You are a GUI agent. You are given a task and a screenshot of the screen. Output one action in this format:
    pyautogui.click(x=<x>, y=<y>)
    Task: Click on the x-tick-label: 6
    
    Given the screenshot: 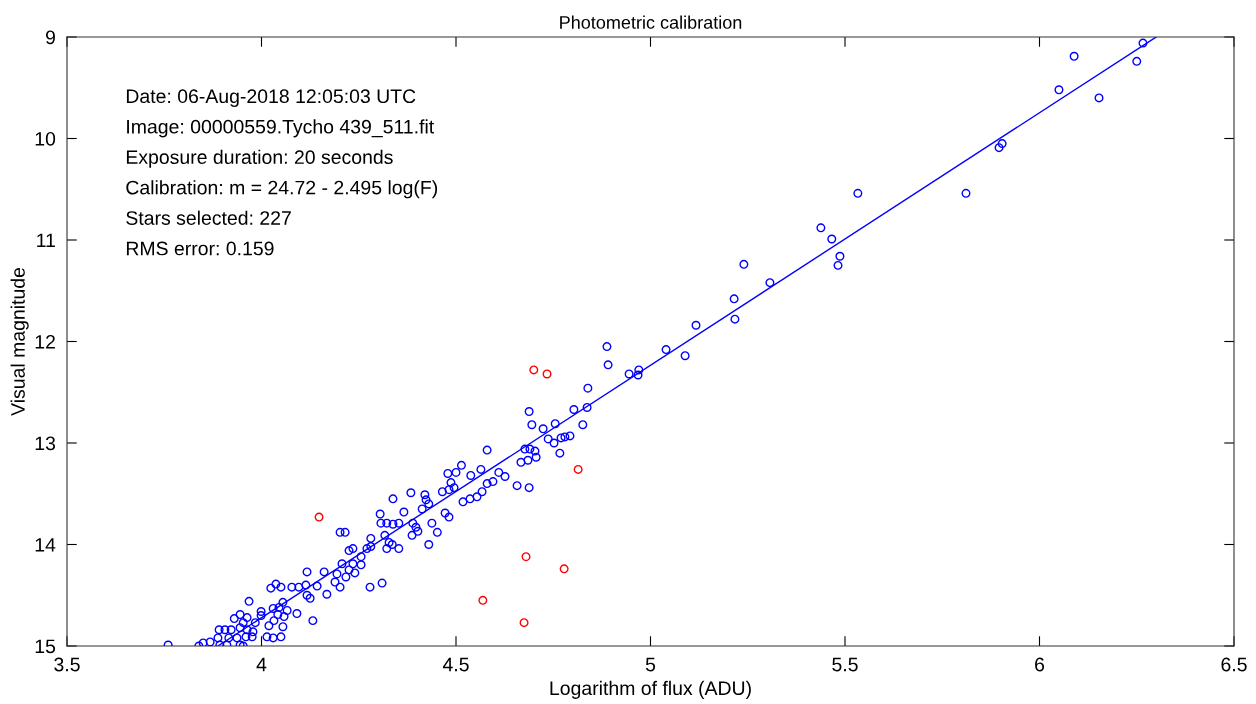 What is the action you would take?
    pyautogui.click(x=1040, y=664)
    